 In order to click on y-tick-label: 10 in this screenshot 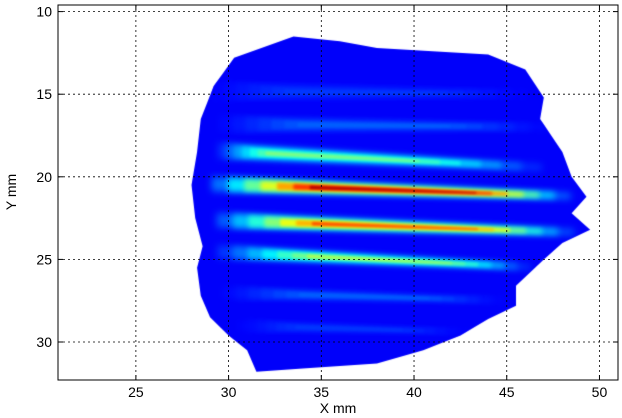, I will do `click(44, 12)`.